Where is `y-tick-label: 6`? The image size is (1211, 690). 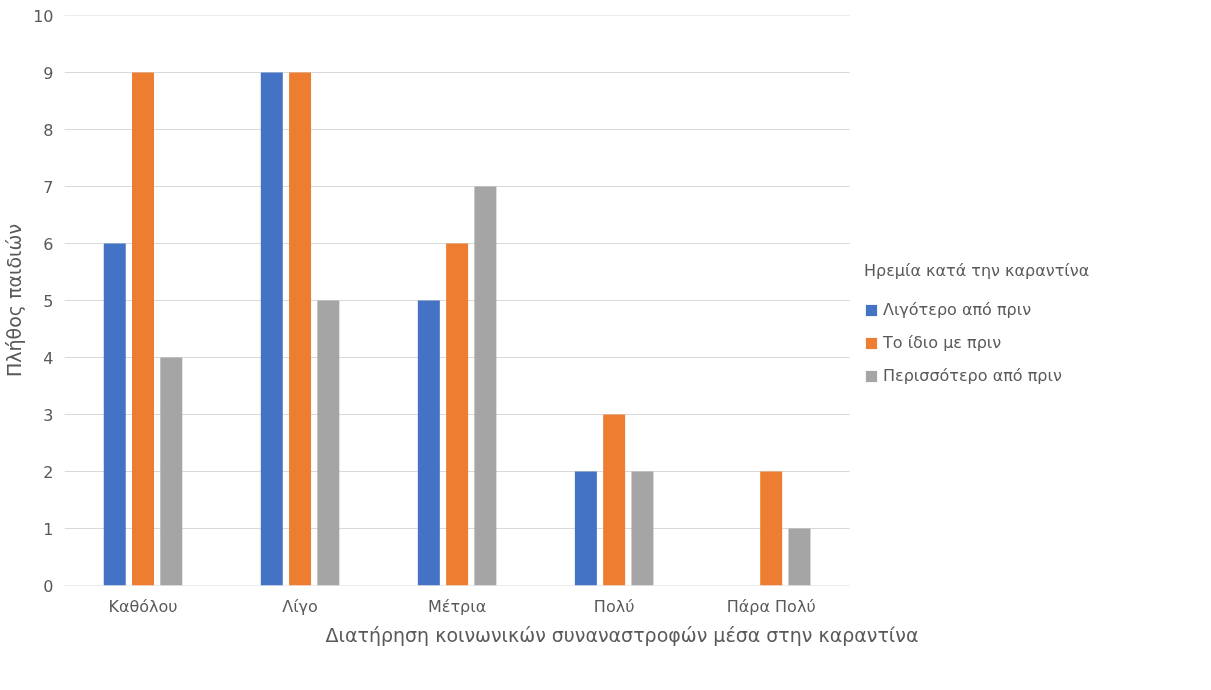 y-tick-label: 6 is located at coordinates (48, 244).